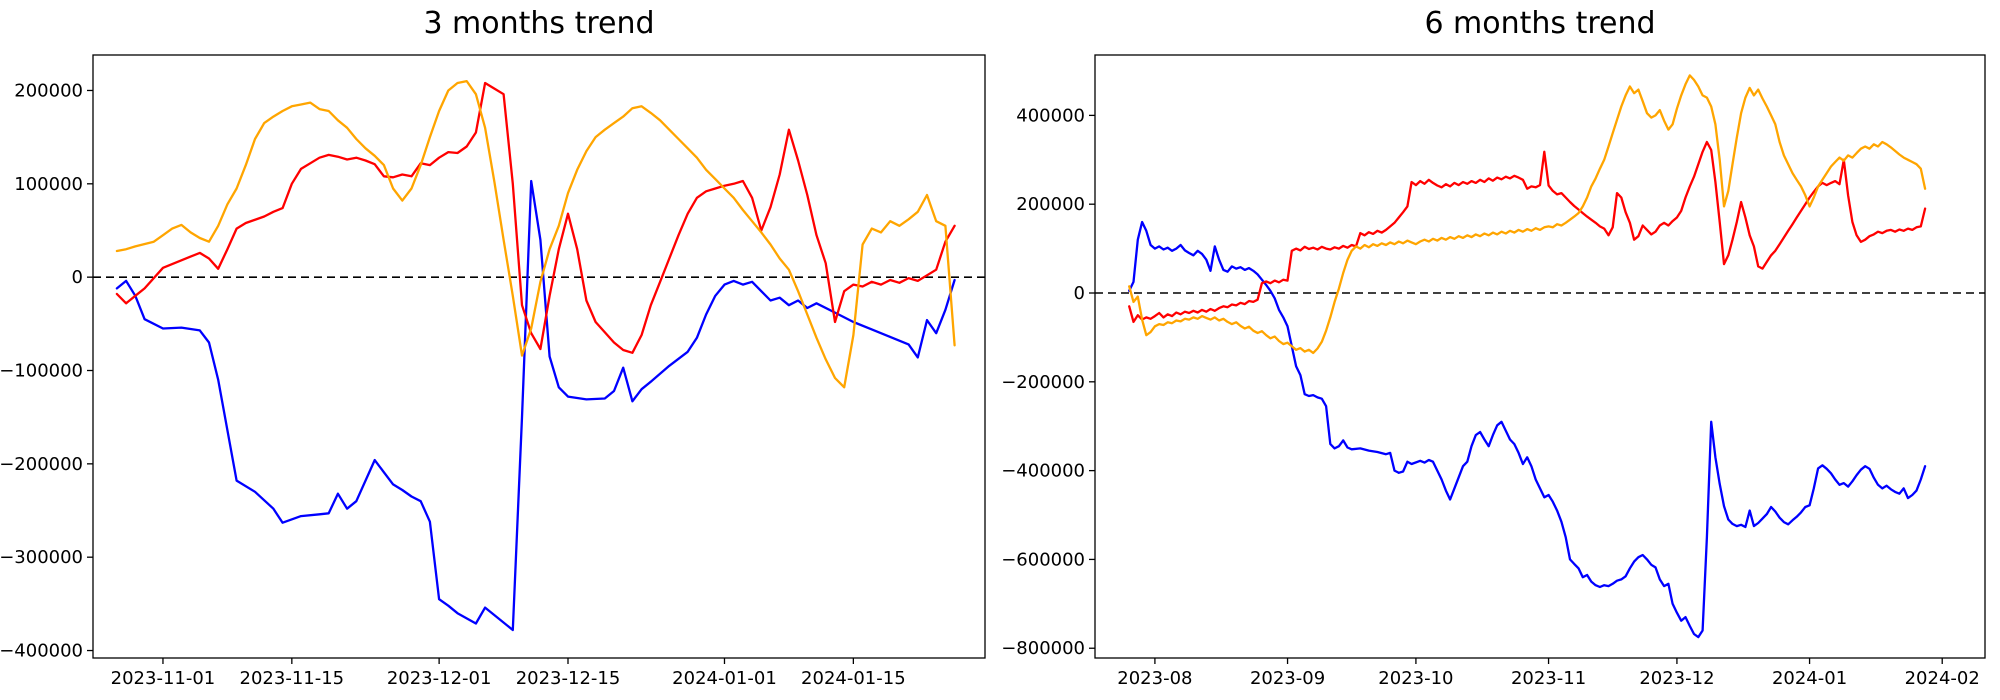  What do you see at coordinates (1809, 678) in the screenshot?
I see `x-tick-label: 2024-01` at bounding box center [1809, 678].